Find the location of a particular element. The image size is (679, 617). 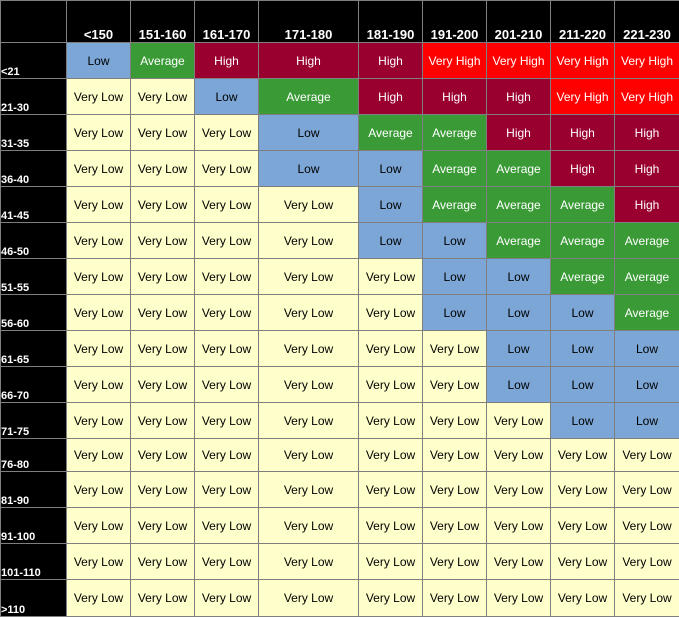

row-header: 91-100 is located at coordinates (34, 526).